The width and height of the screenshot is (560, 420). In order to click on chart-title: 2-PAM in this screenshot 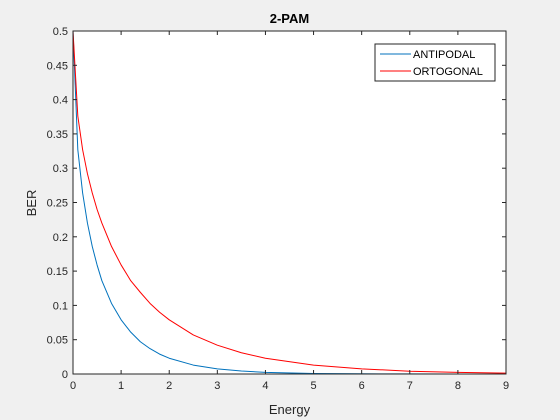, I will do `click(289, 18)`.